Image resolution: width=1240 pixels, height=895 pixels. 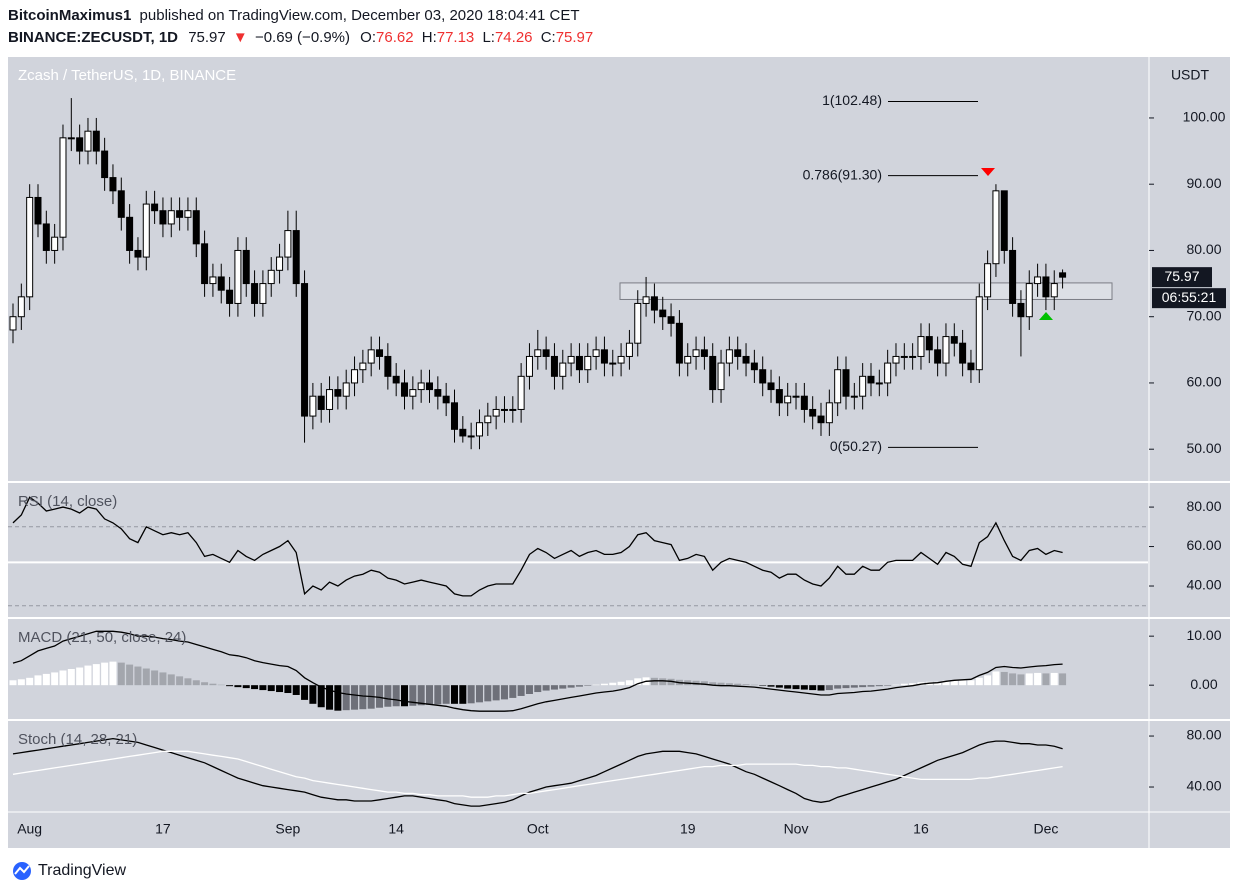 What do you see at coordinates (456, 37) in the screenshot?
I see `high: 77.13` at bounding box center [456, 37].